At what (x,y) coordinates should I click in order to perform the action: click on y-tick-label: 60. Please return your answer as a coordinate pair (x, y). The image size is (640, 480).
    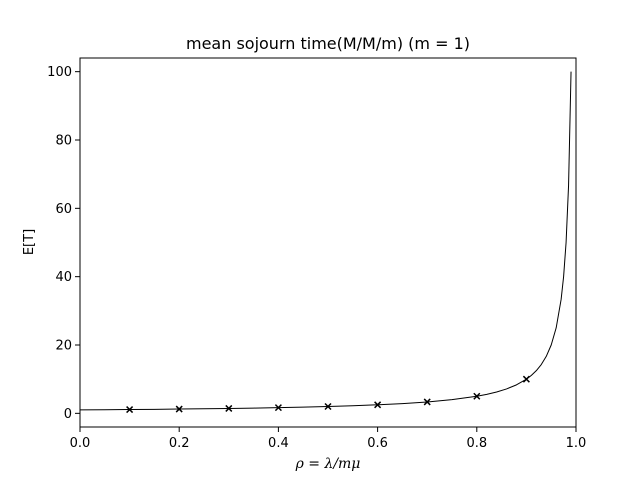
    Looking at the image, I should click on (63, 209).